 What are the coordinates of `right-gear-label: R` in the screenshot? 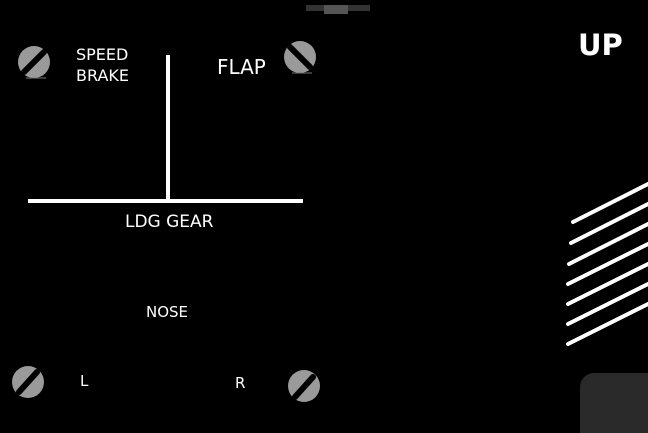 It's located at (240, 383).